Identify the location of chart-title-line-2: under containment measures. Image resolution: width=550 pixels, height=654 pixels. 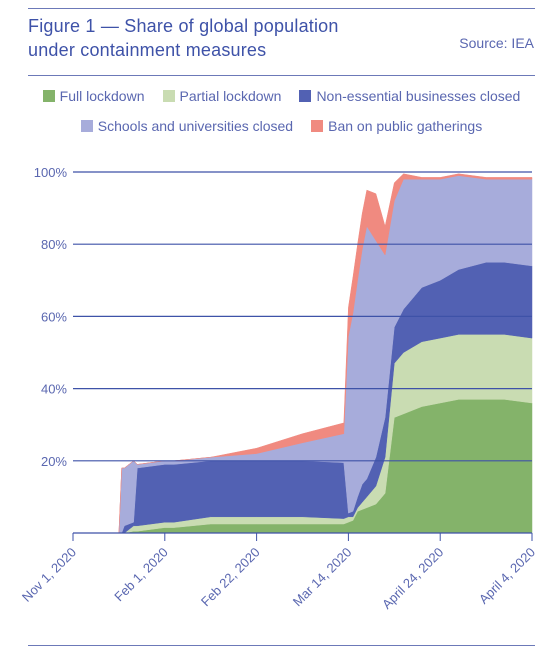
(147, 50).